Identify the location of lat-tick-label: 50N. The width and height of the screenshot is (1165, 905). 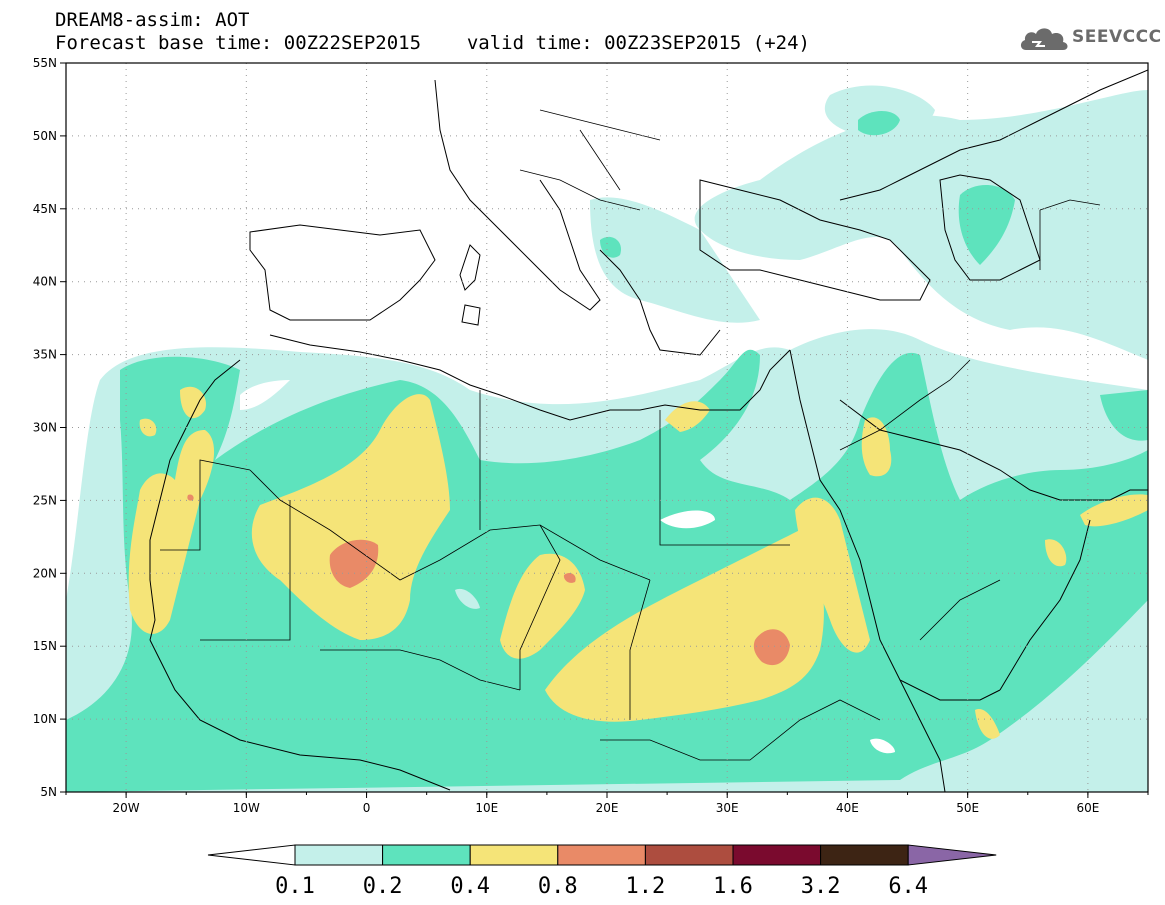
(45, 136).